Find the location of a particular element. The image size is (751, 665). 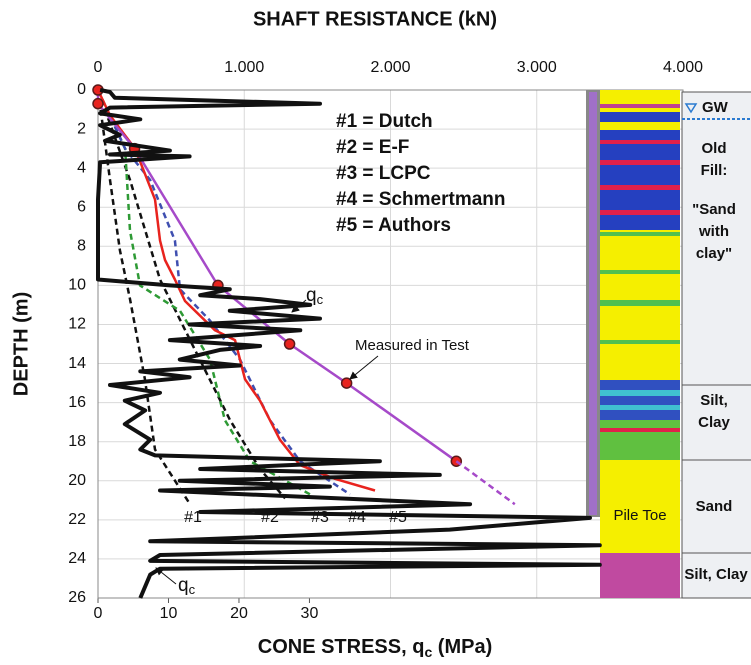

y-tick-label: 14 is located at coordinates (77, 363).